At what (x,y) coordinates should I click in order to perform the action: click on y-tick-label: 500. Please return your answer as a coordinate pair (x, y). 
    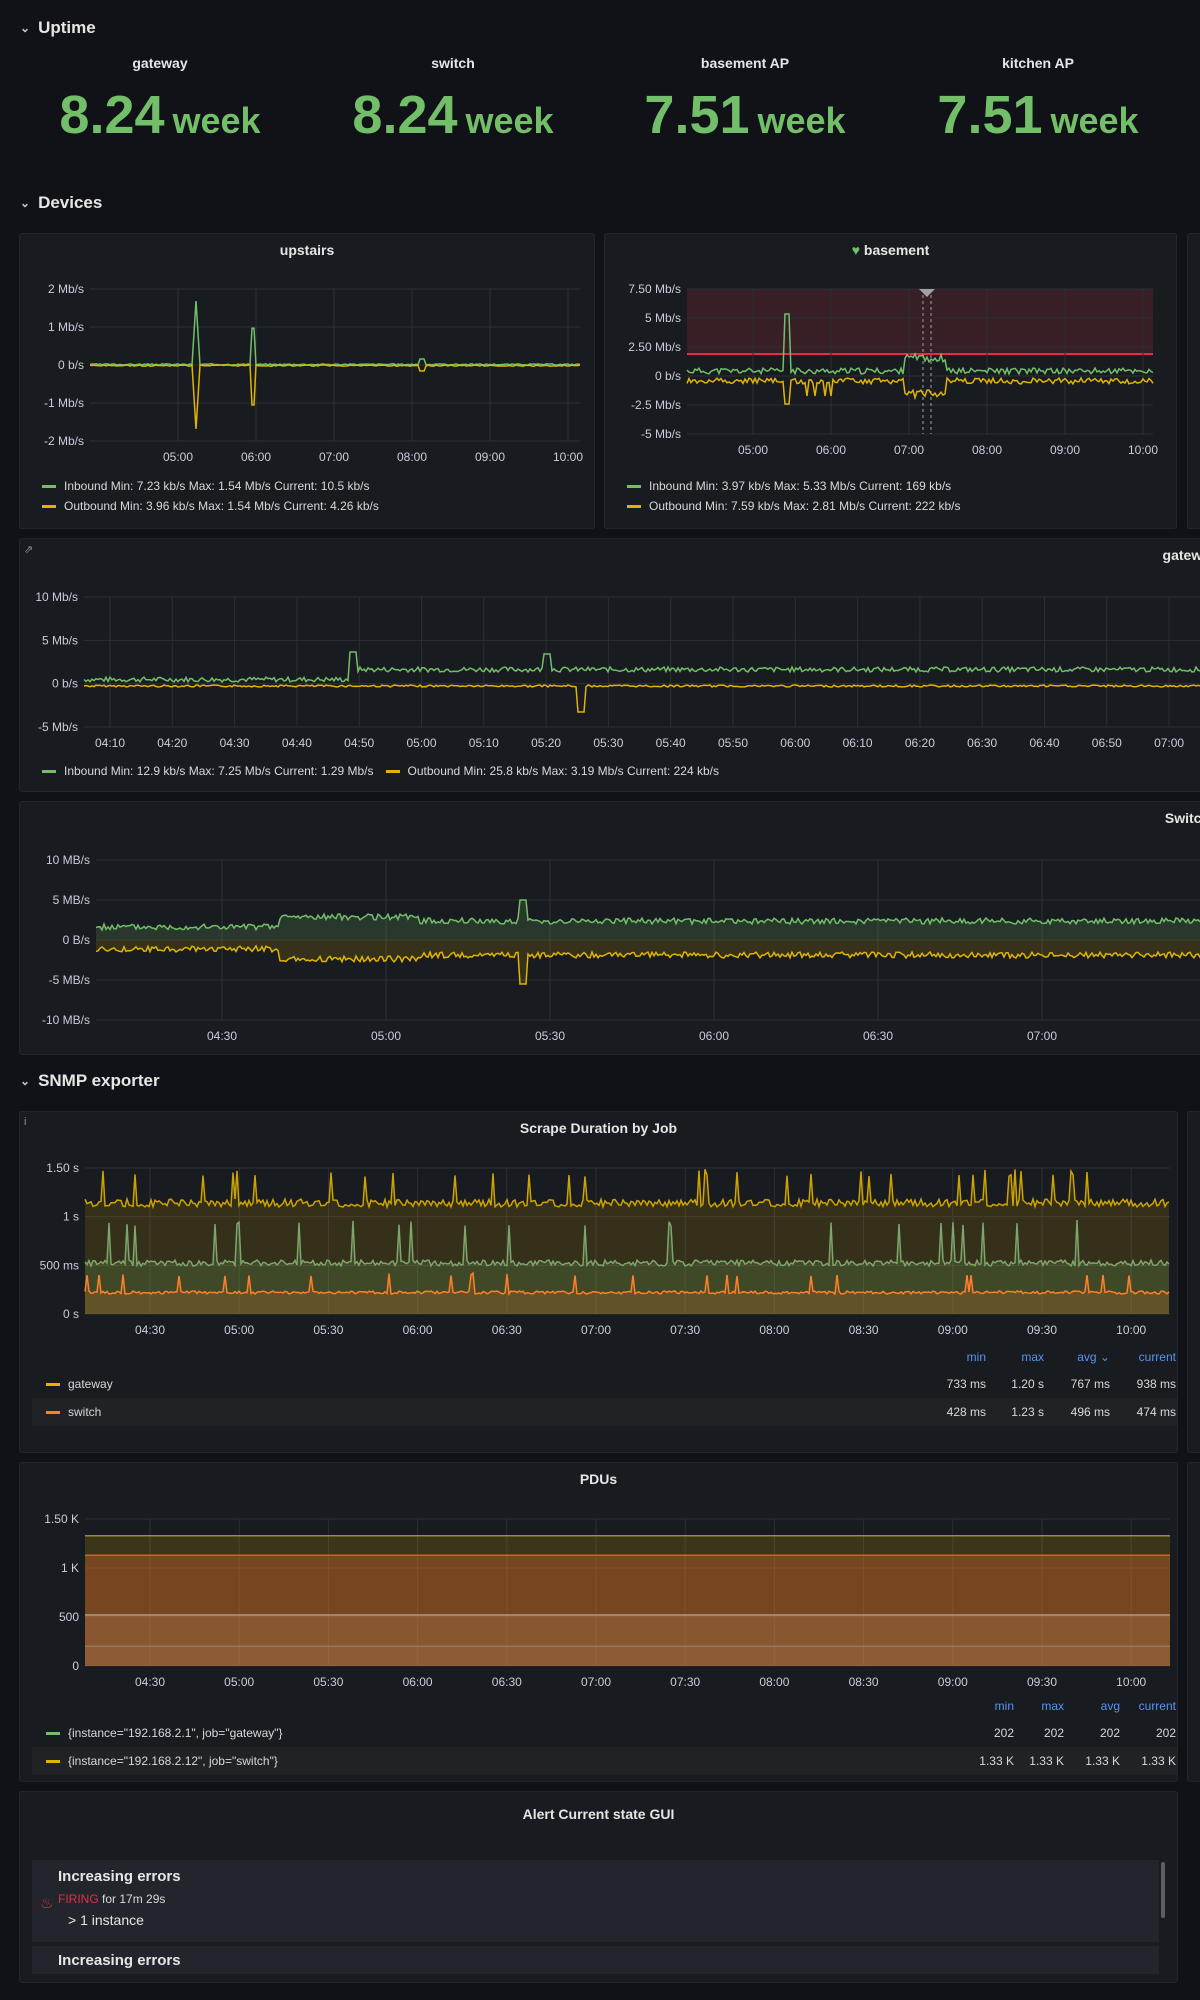
    Looking at the image, I should click on (69, 1617).